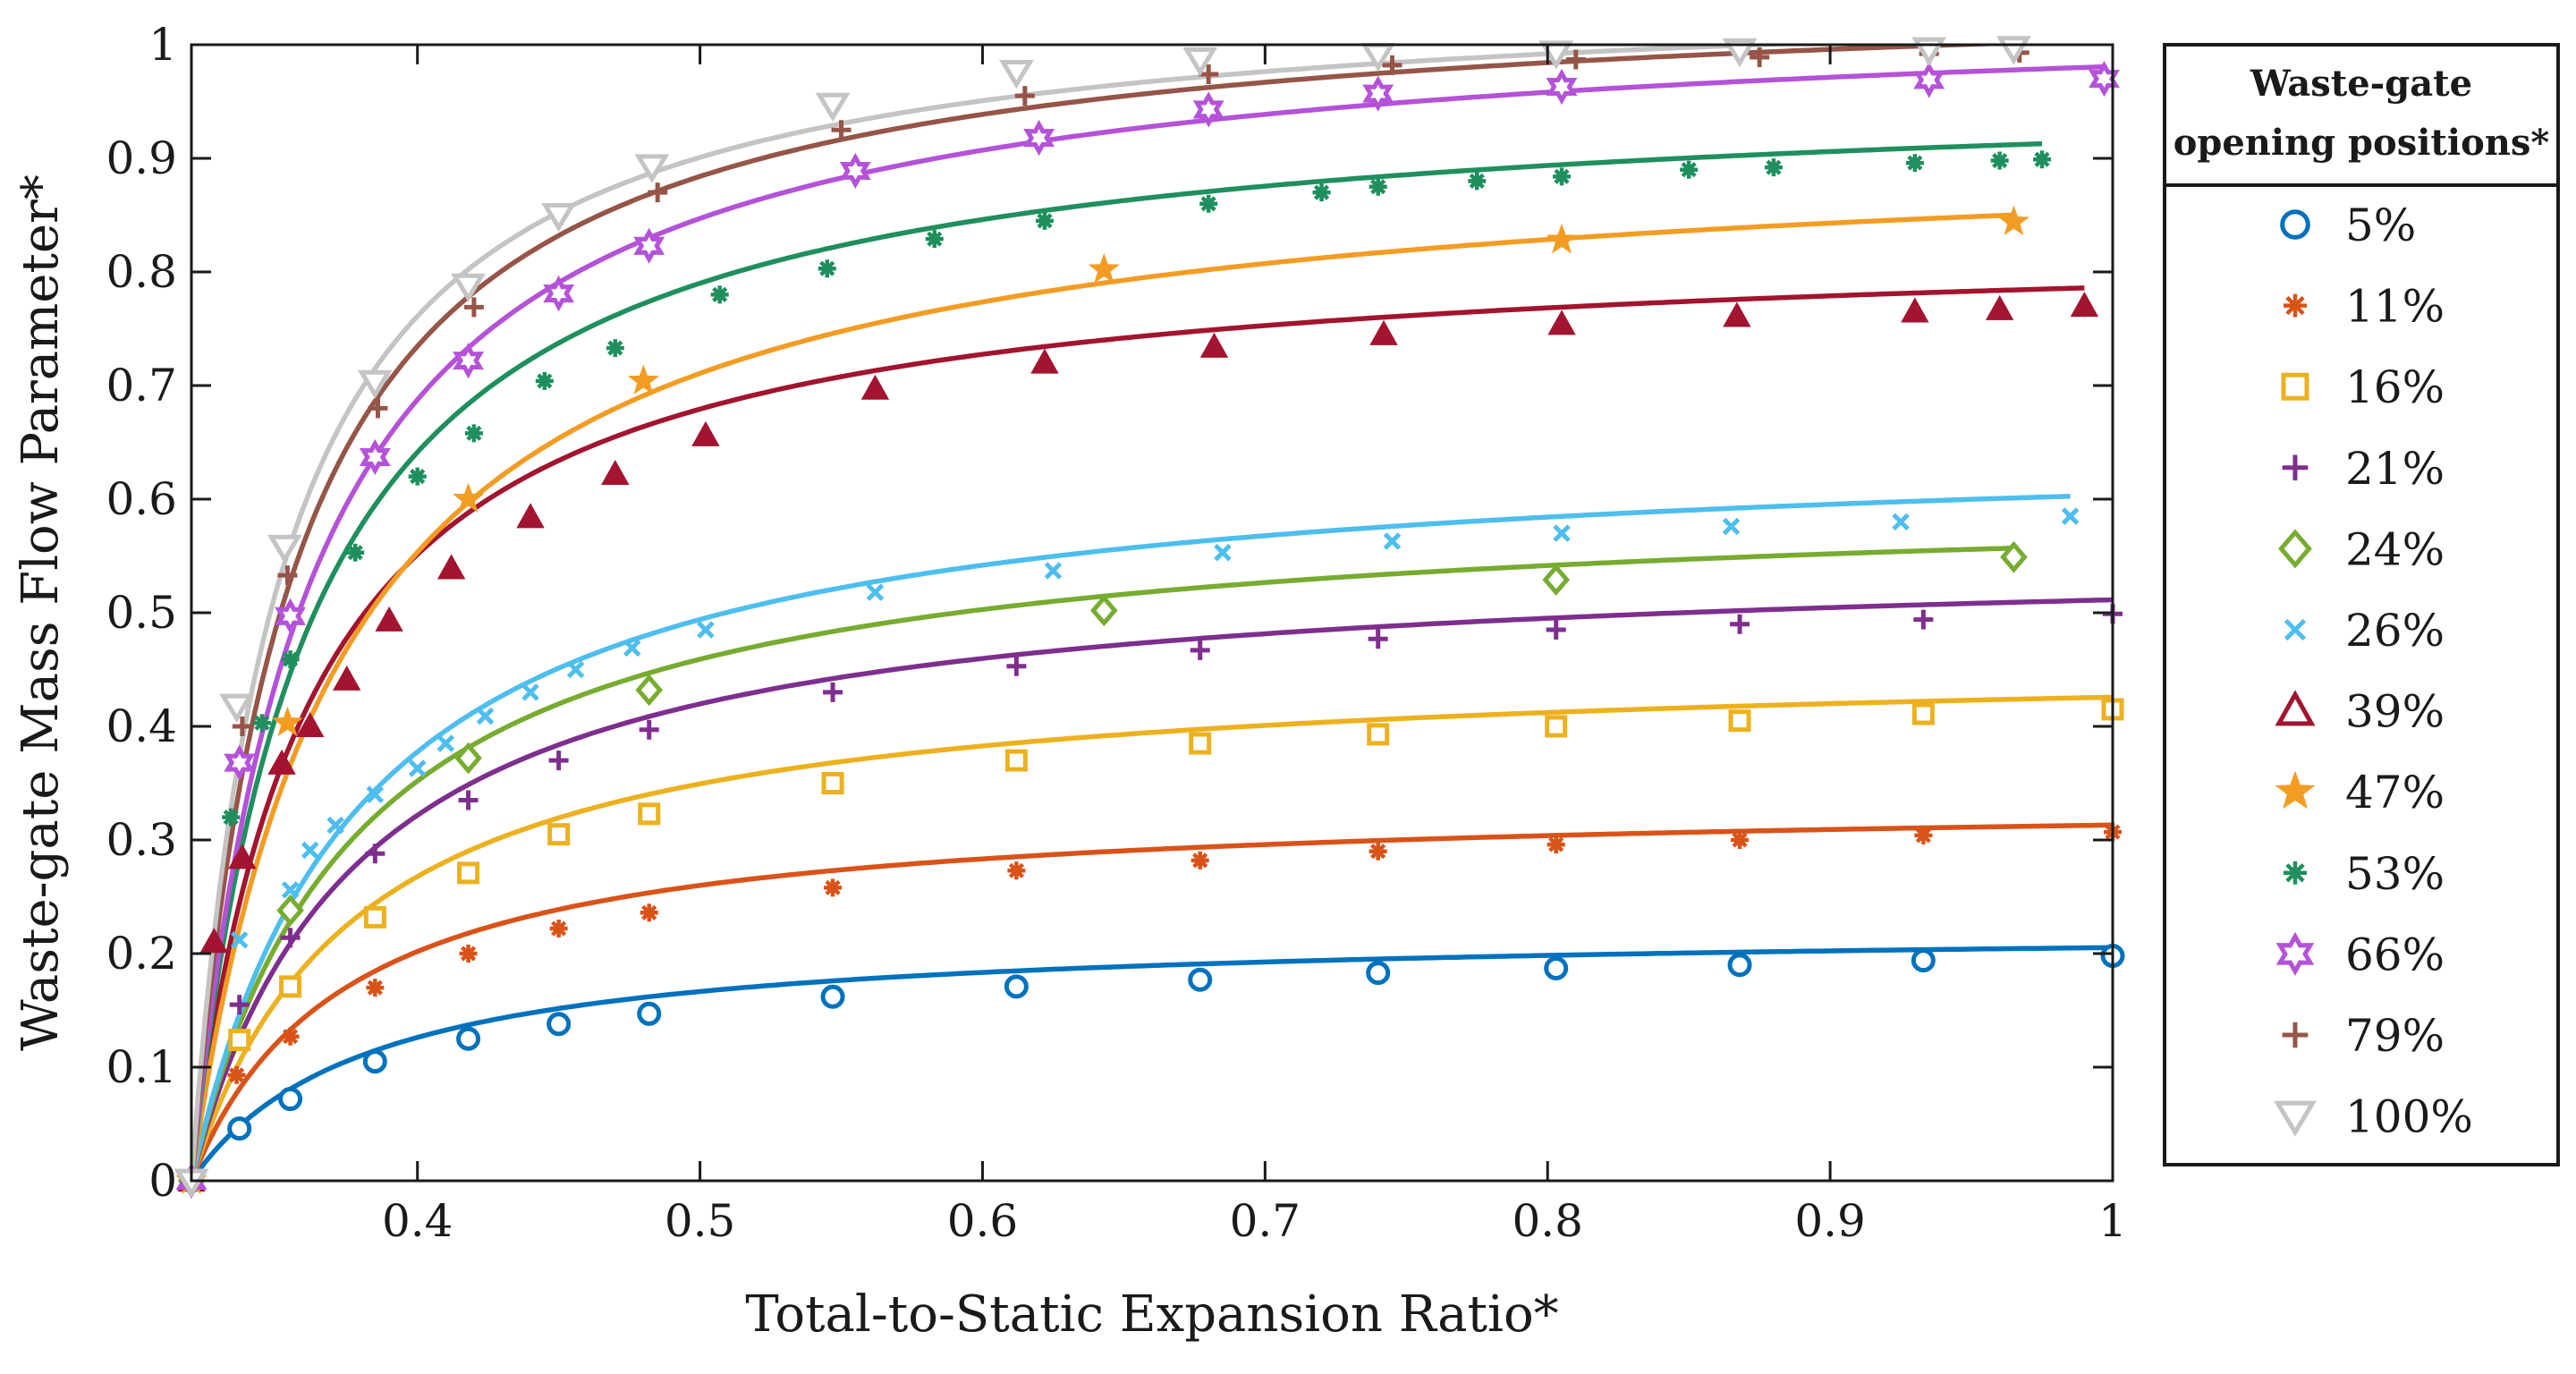  What do you see at coordinates (162, 45) in the screenshot?
I see `y-tick-label: 1` at bounding box center [162, 45].